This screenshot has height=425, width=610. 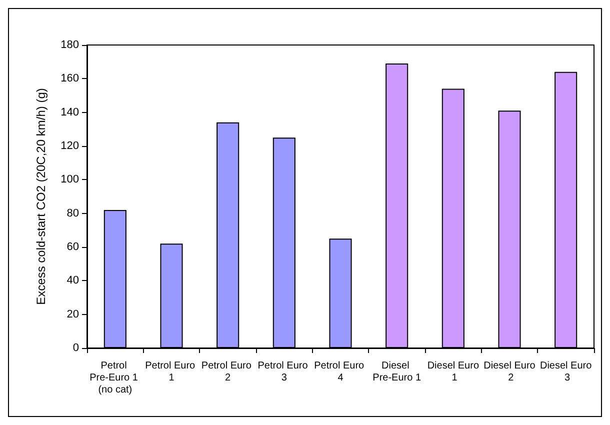 I want to click on y-tick-label: 100, so click(x=69, y=180).